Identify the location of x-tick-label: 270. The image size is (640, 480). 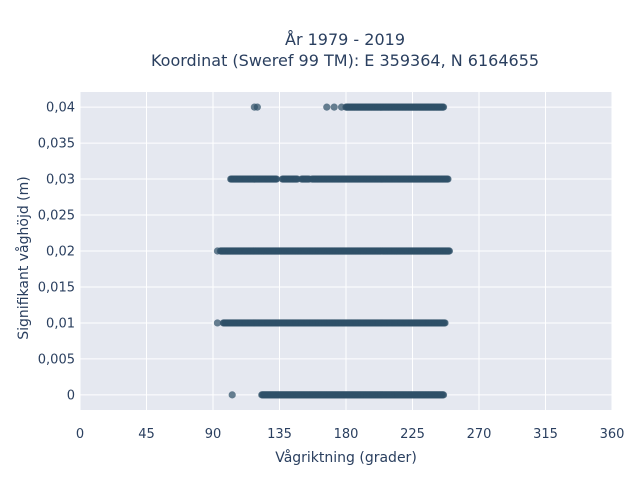
(479, 434).